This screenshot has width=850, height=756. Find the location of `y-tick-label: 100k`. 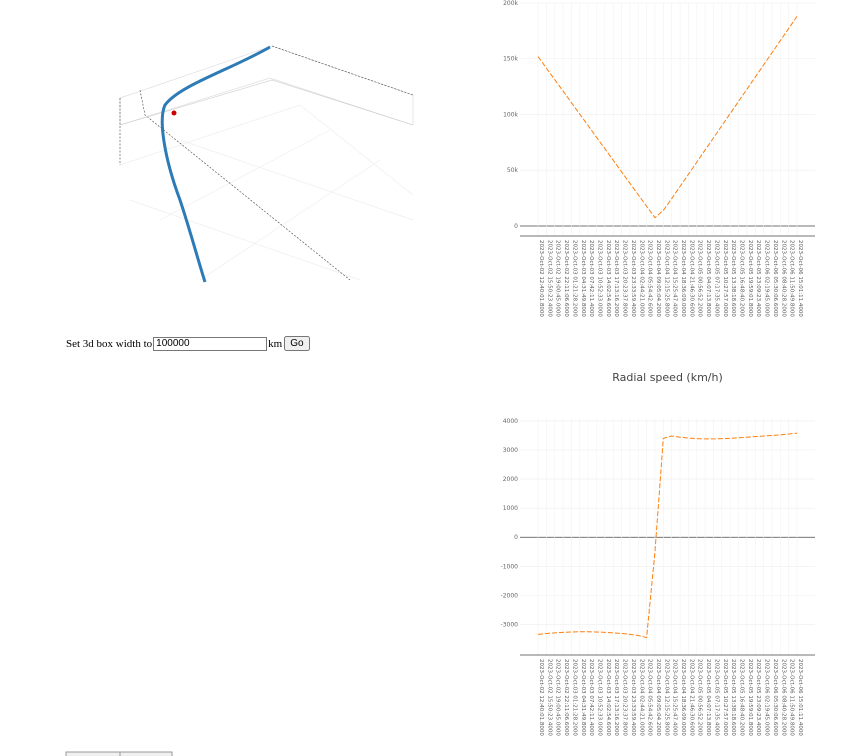

y-tick-label: 100k is located at coordinates (510, 114).